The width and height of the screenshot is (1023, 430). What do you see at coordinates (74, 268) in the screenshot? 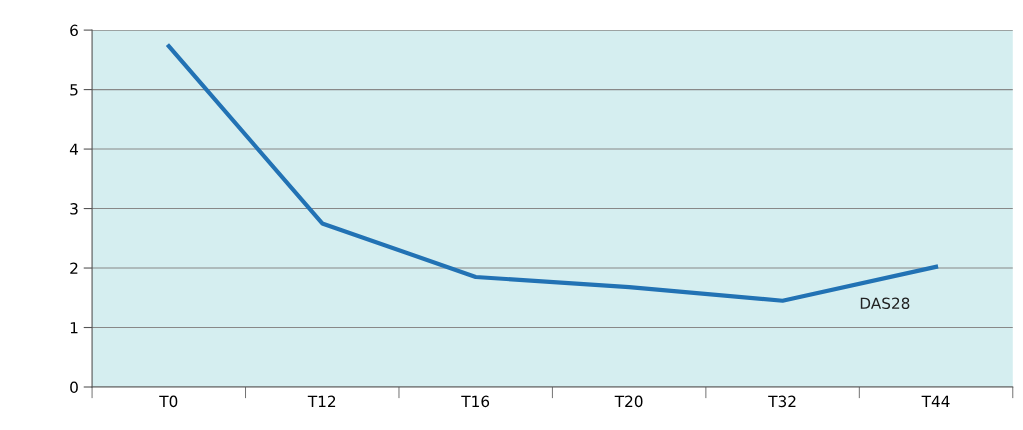
I see `y-tick-label: 2` at bounding box center [74, 268].